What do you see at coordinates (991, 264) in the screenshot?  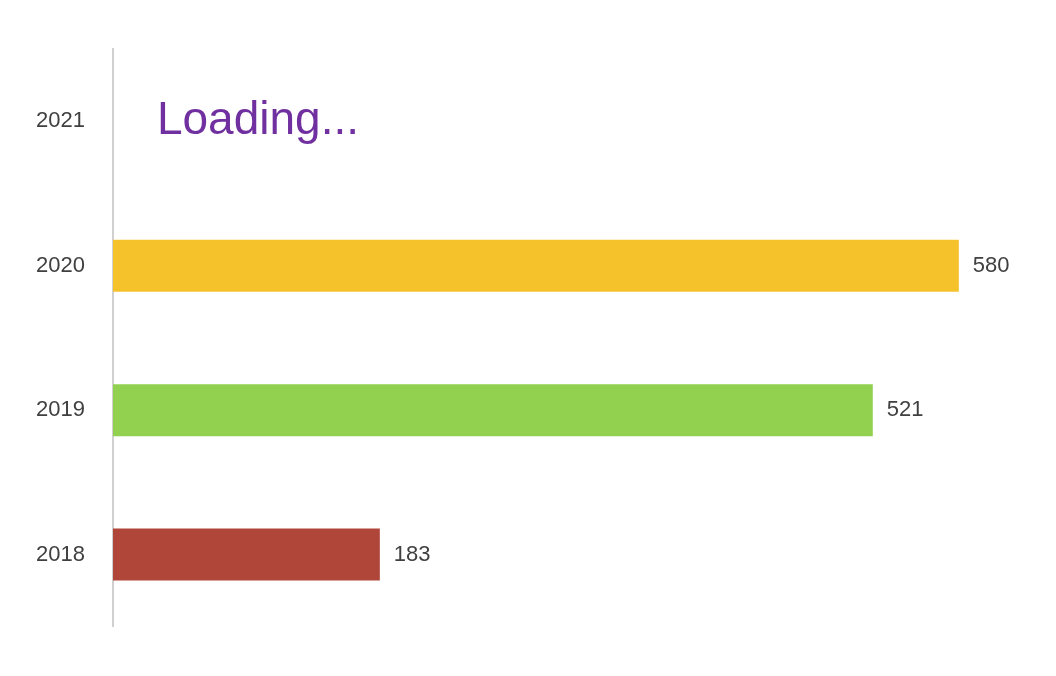 I see `data-label: 580` at bounding box center [991, 264].